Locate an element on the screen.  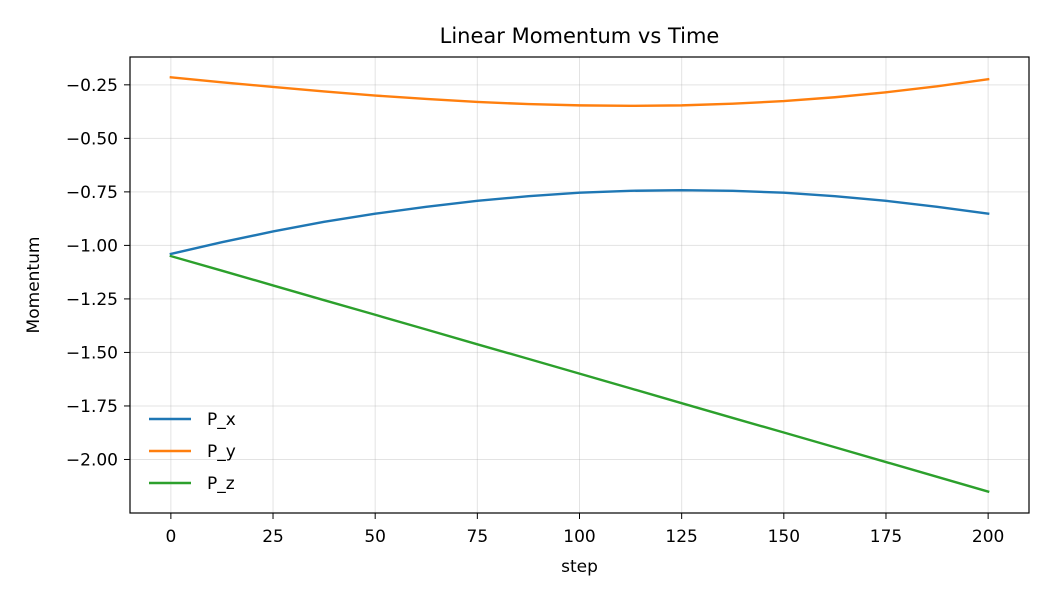
x-tick-label: 200 is located at coordinates (988, 537).